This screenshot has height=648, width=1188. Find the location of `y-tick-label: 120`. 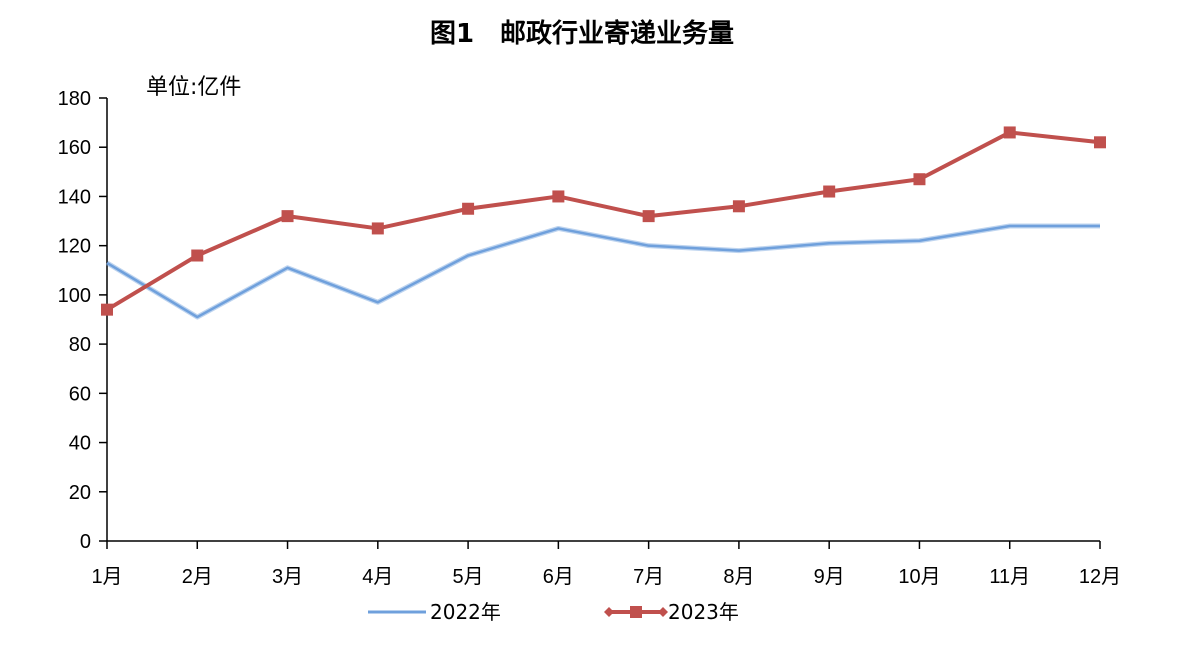

y-tick-label: 120 is located at coordinates (74, 247).